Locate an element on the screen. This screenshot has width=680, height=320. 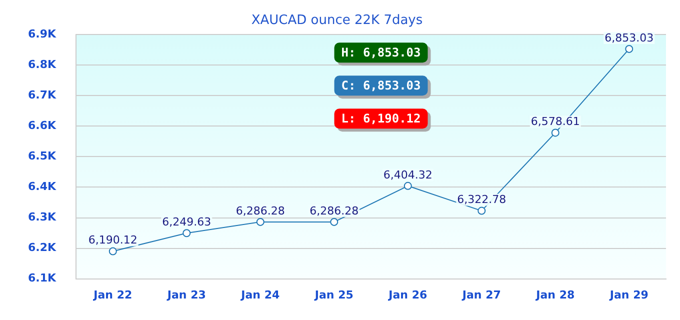
y-tick-label: 6.6K is located at coordinates (42, 125).